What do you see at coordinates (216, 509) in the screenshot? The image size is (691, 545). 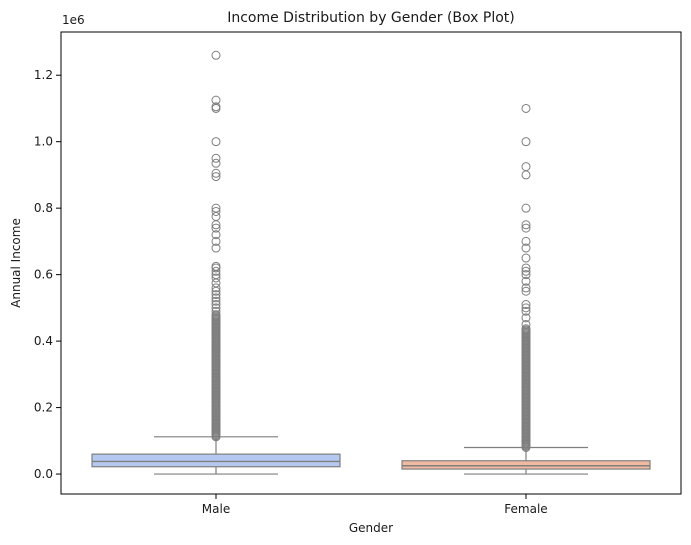 I see `x-tick-label: Male` at bounding box center [216, 509].